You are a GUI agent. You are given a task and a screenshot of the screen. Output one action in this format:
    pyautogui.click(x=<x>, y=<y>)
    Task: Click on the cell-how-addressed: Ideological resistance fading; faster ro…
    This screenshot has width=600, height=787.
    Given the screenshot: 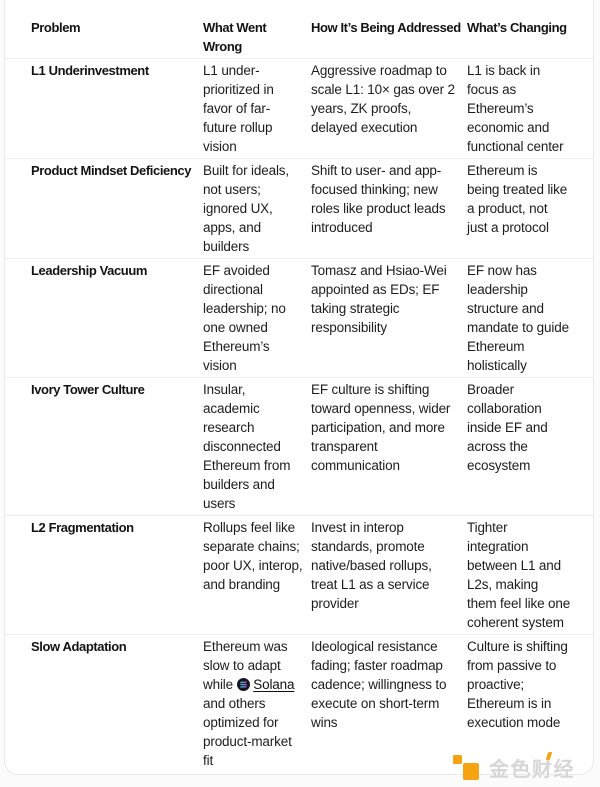 What is the action you would take?
    pyautogui.click(x=379, y=684)
    